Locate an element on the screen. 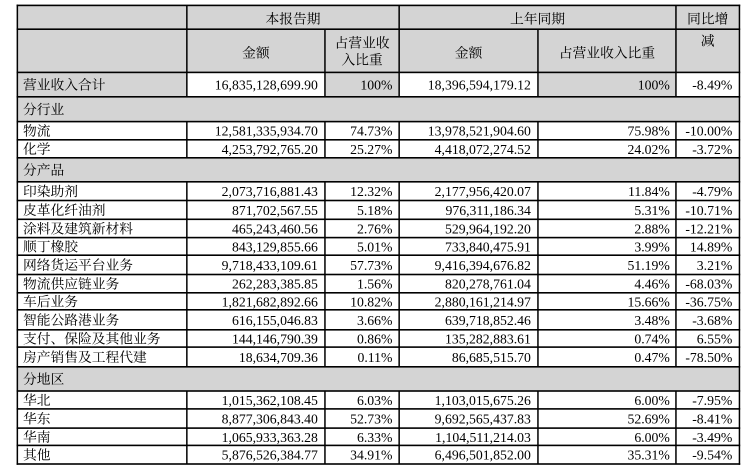 The width and height of the screenshot is (747, 468). svg-text: 2,177,956,420.07 is located at coordinates (483, 191).